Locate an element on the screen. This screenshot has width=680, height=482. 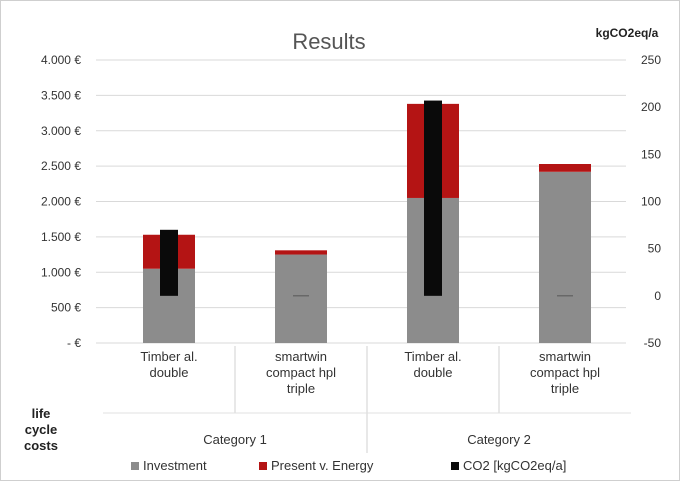
legend-label: Investment is located at coordinates (175, 465).